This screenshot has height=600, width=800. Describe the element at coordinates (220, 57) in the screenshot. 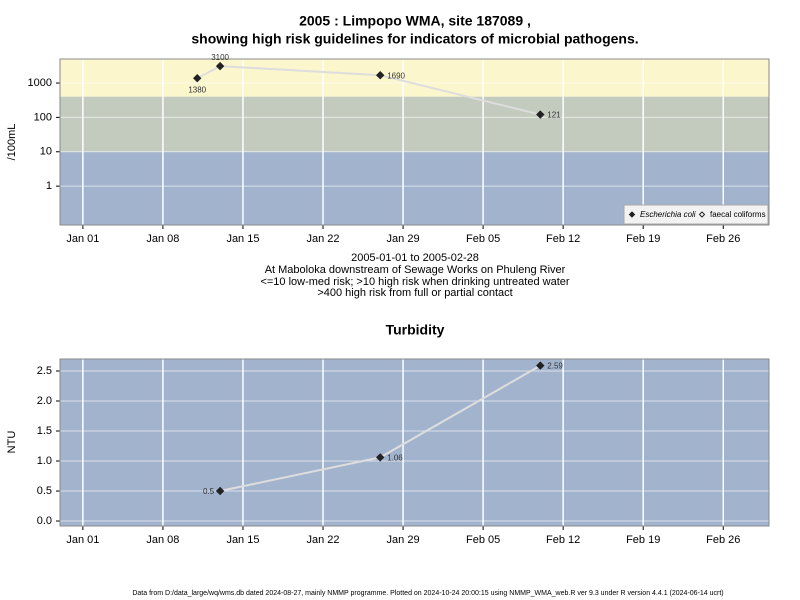

I see `data-label: 3100` at that location.